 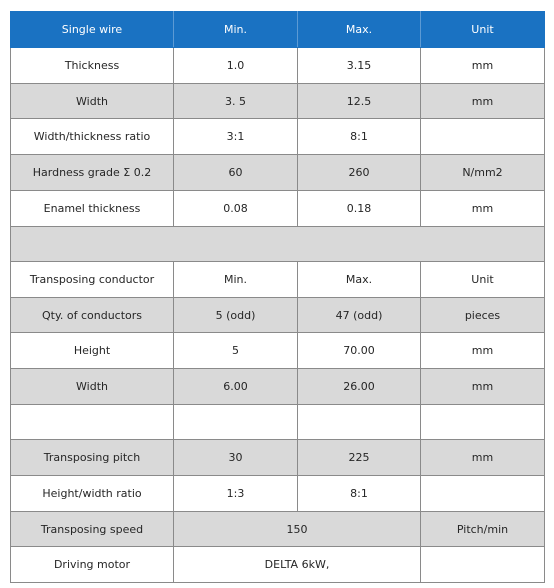 What do you see at coordinates (235, 65) in the screenshot?
I see `min-cell: 1.0` at bounding box center [235, 65].